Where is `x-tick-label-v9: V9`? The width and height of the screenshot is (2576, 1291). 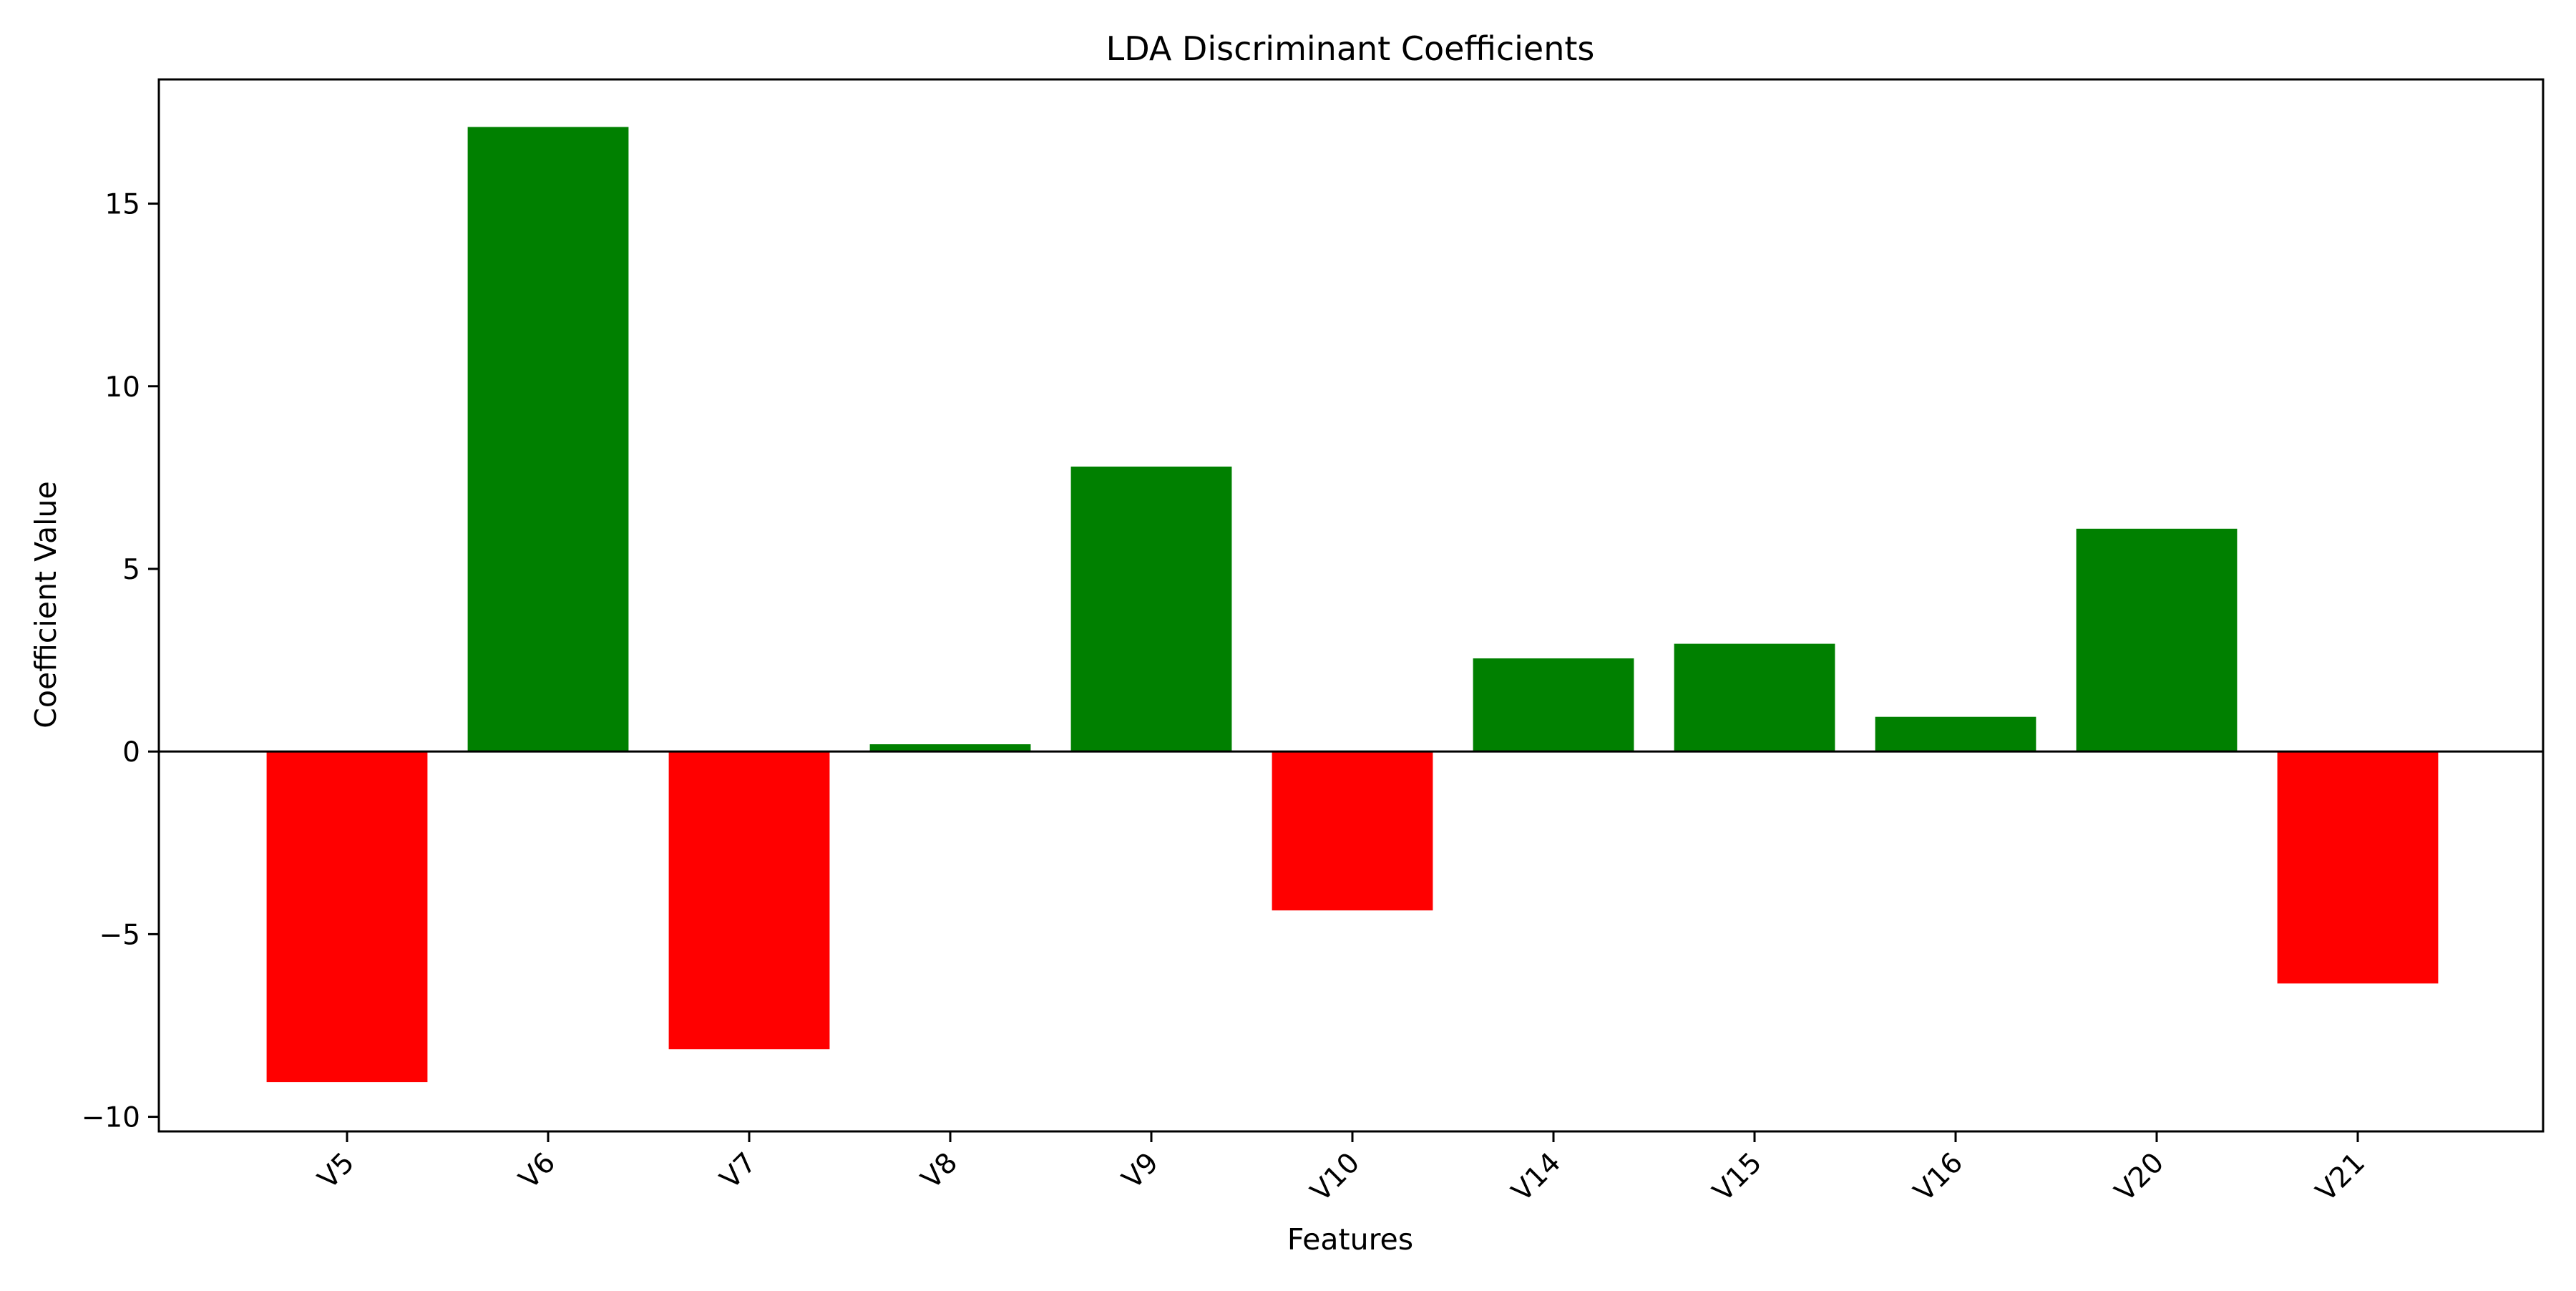
x-tick-label-v9: V9 is located at coordinates (1140, 1170).